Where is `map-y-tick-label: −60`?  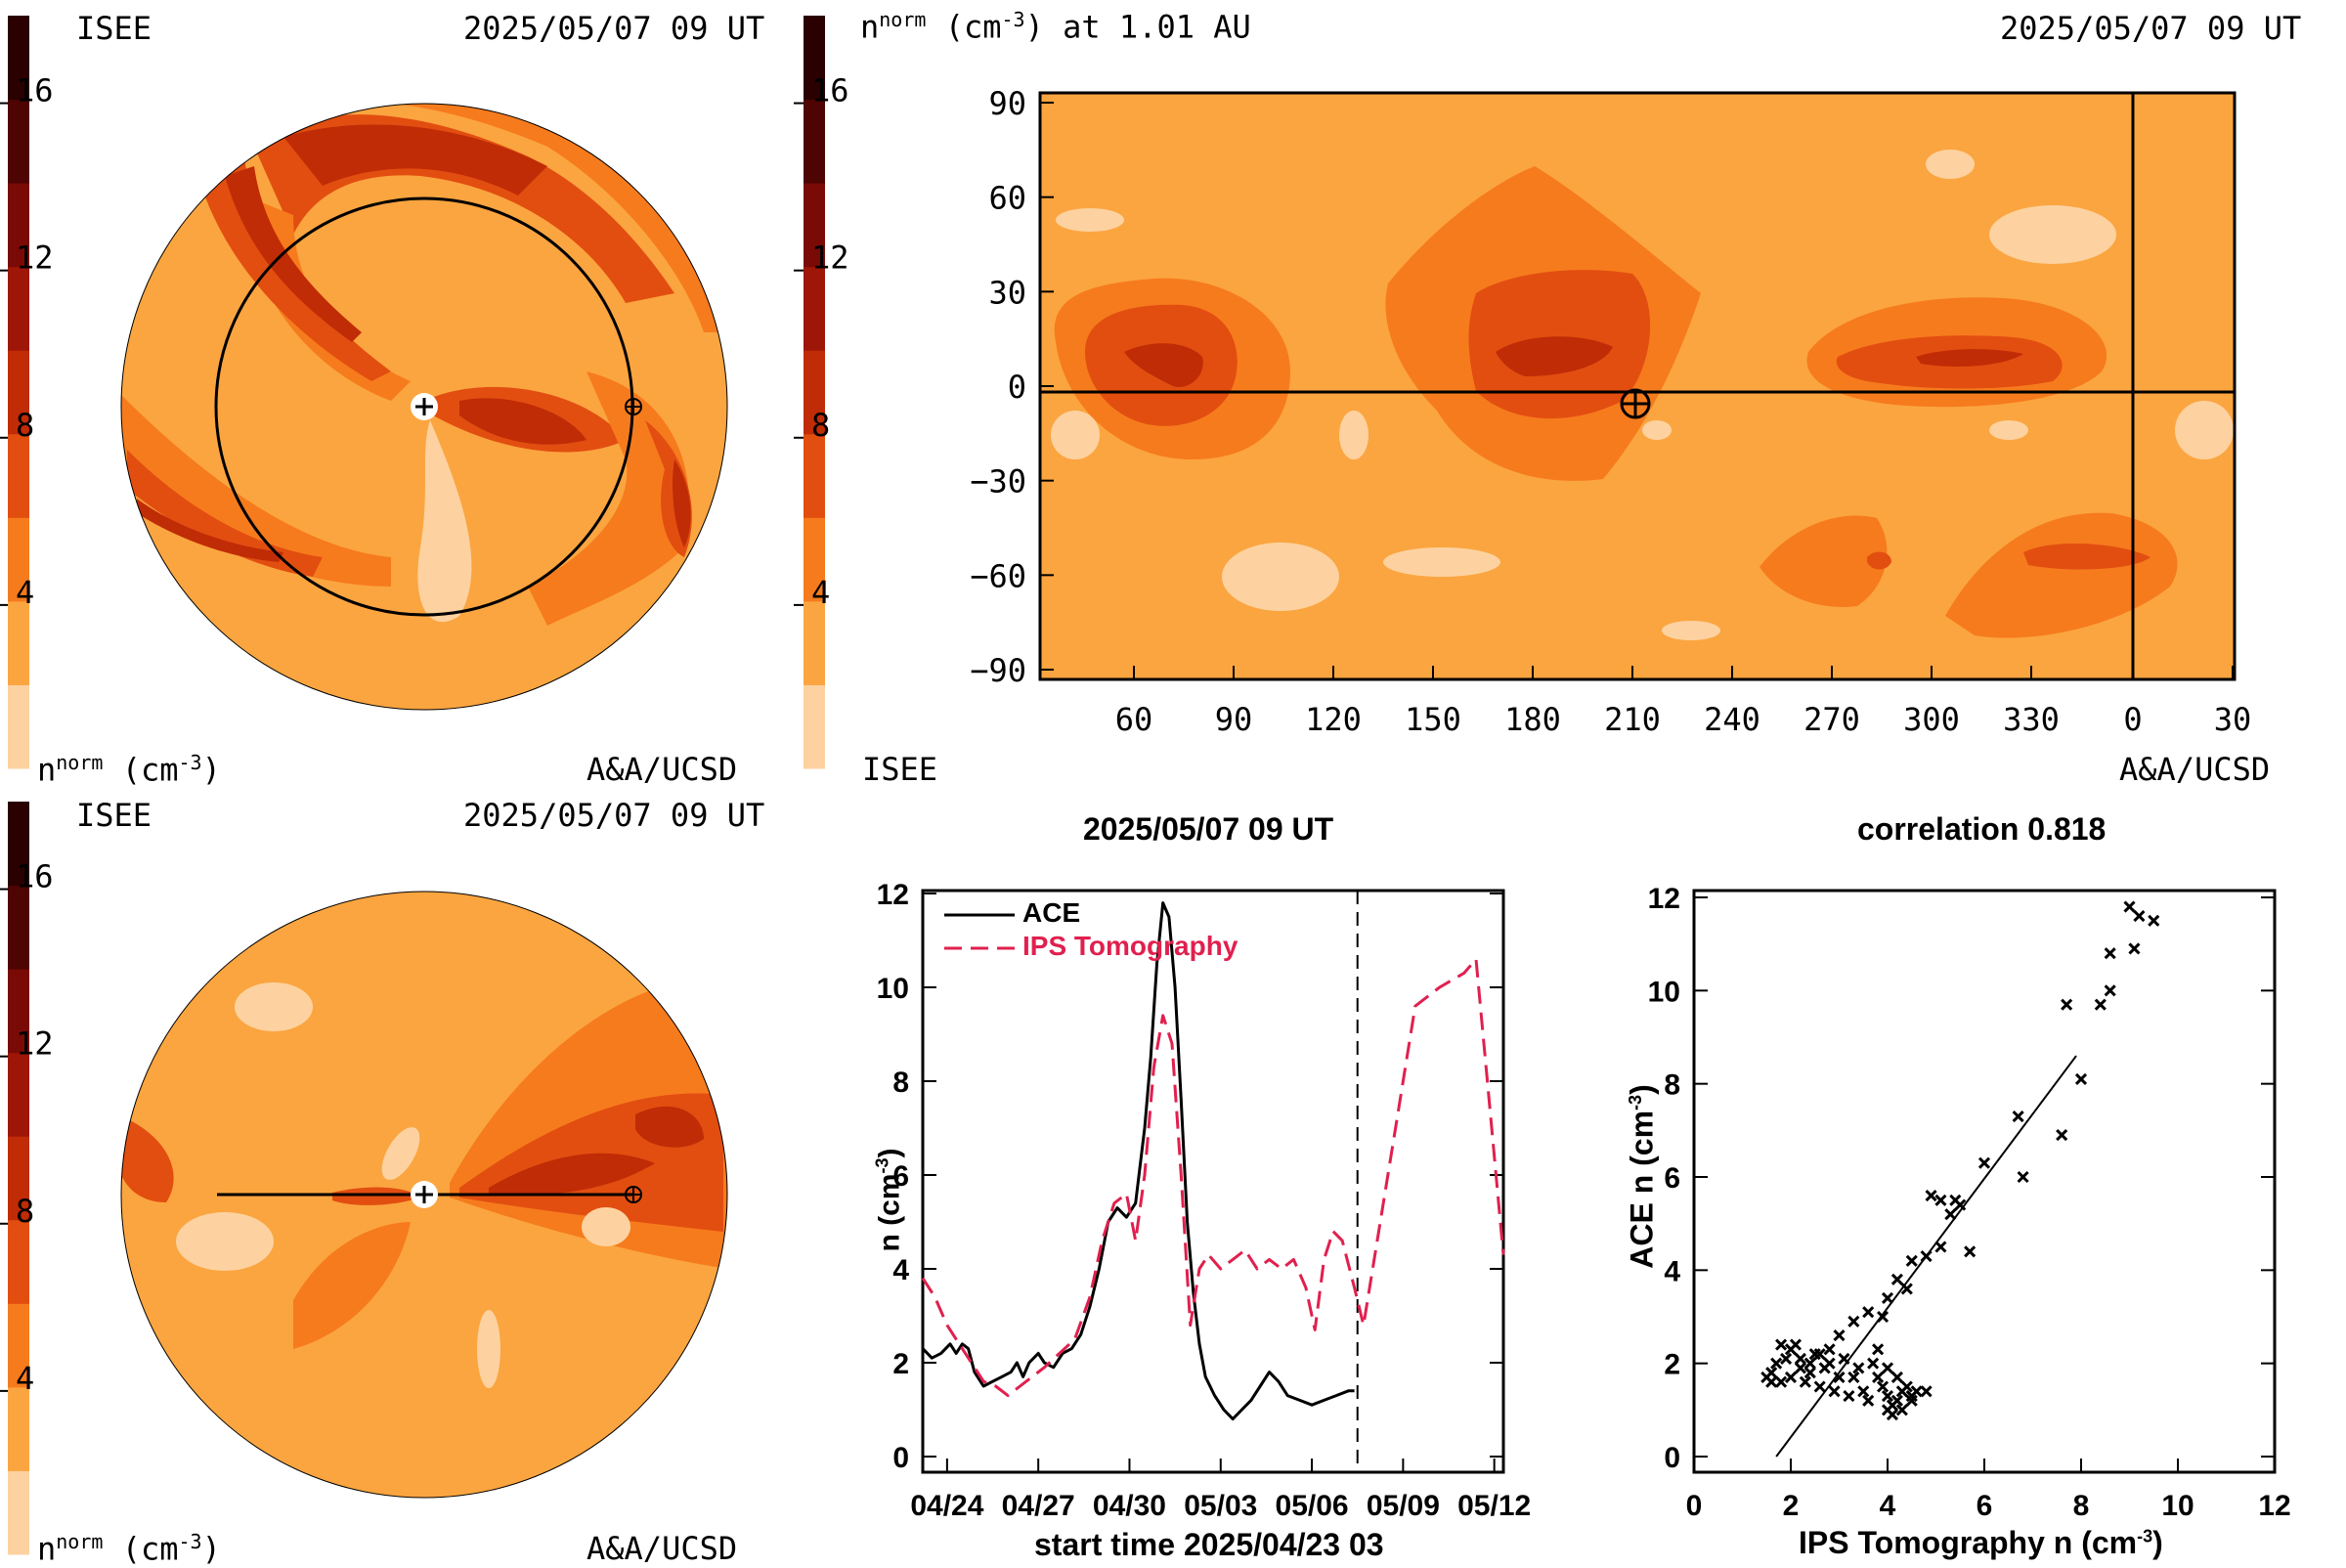
map-y-tick-label: −60 is located at coordinates (998, 575).